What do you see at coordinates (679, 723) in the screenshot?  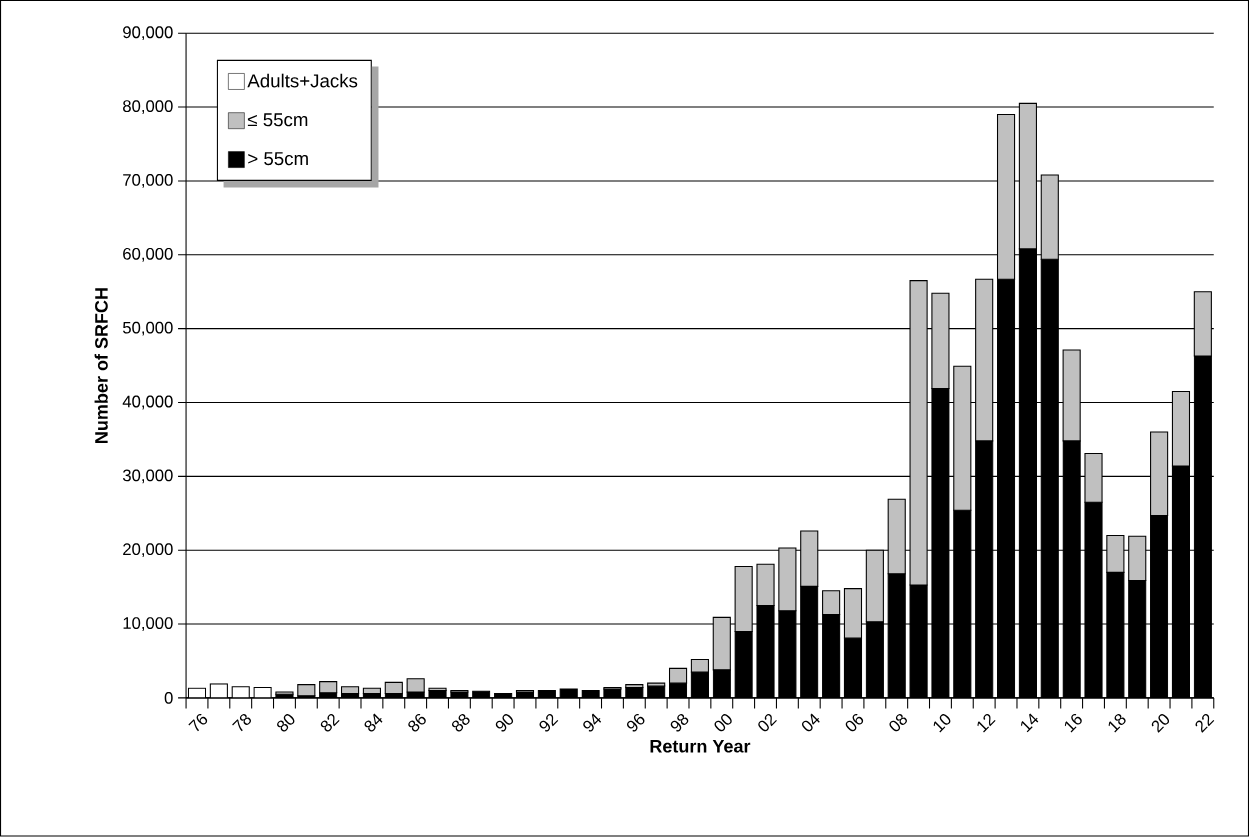 I see `x-tick-label: 98` at bounding box center [679, 723].